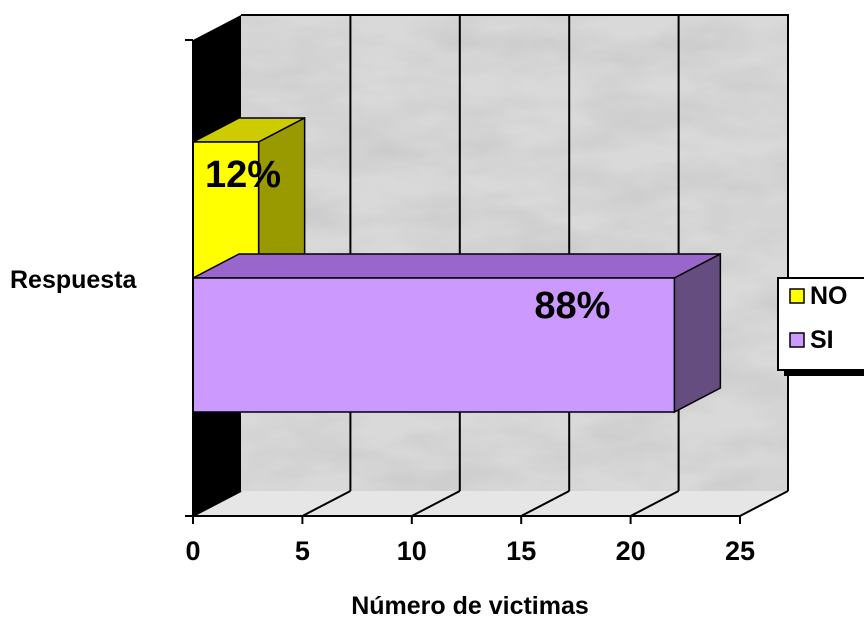 Image resolution: width=864 pixels, height=627 pixels. What do you see at coordinates (829, 296) in the screenshot?
I see `legend-label-no: NO` at bounding box center [829, 296].